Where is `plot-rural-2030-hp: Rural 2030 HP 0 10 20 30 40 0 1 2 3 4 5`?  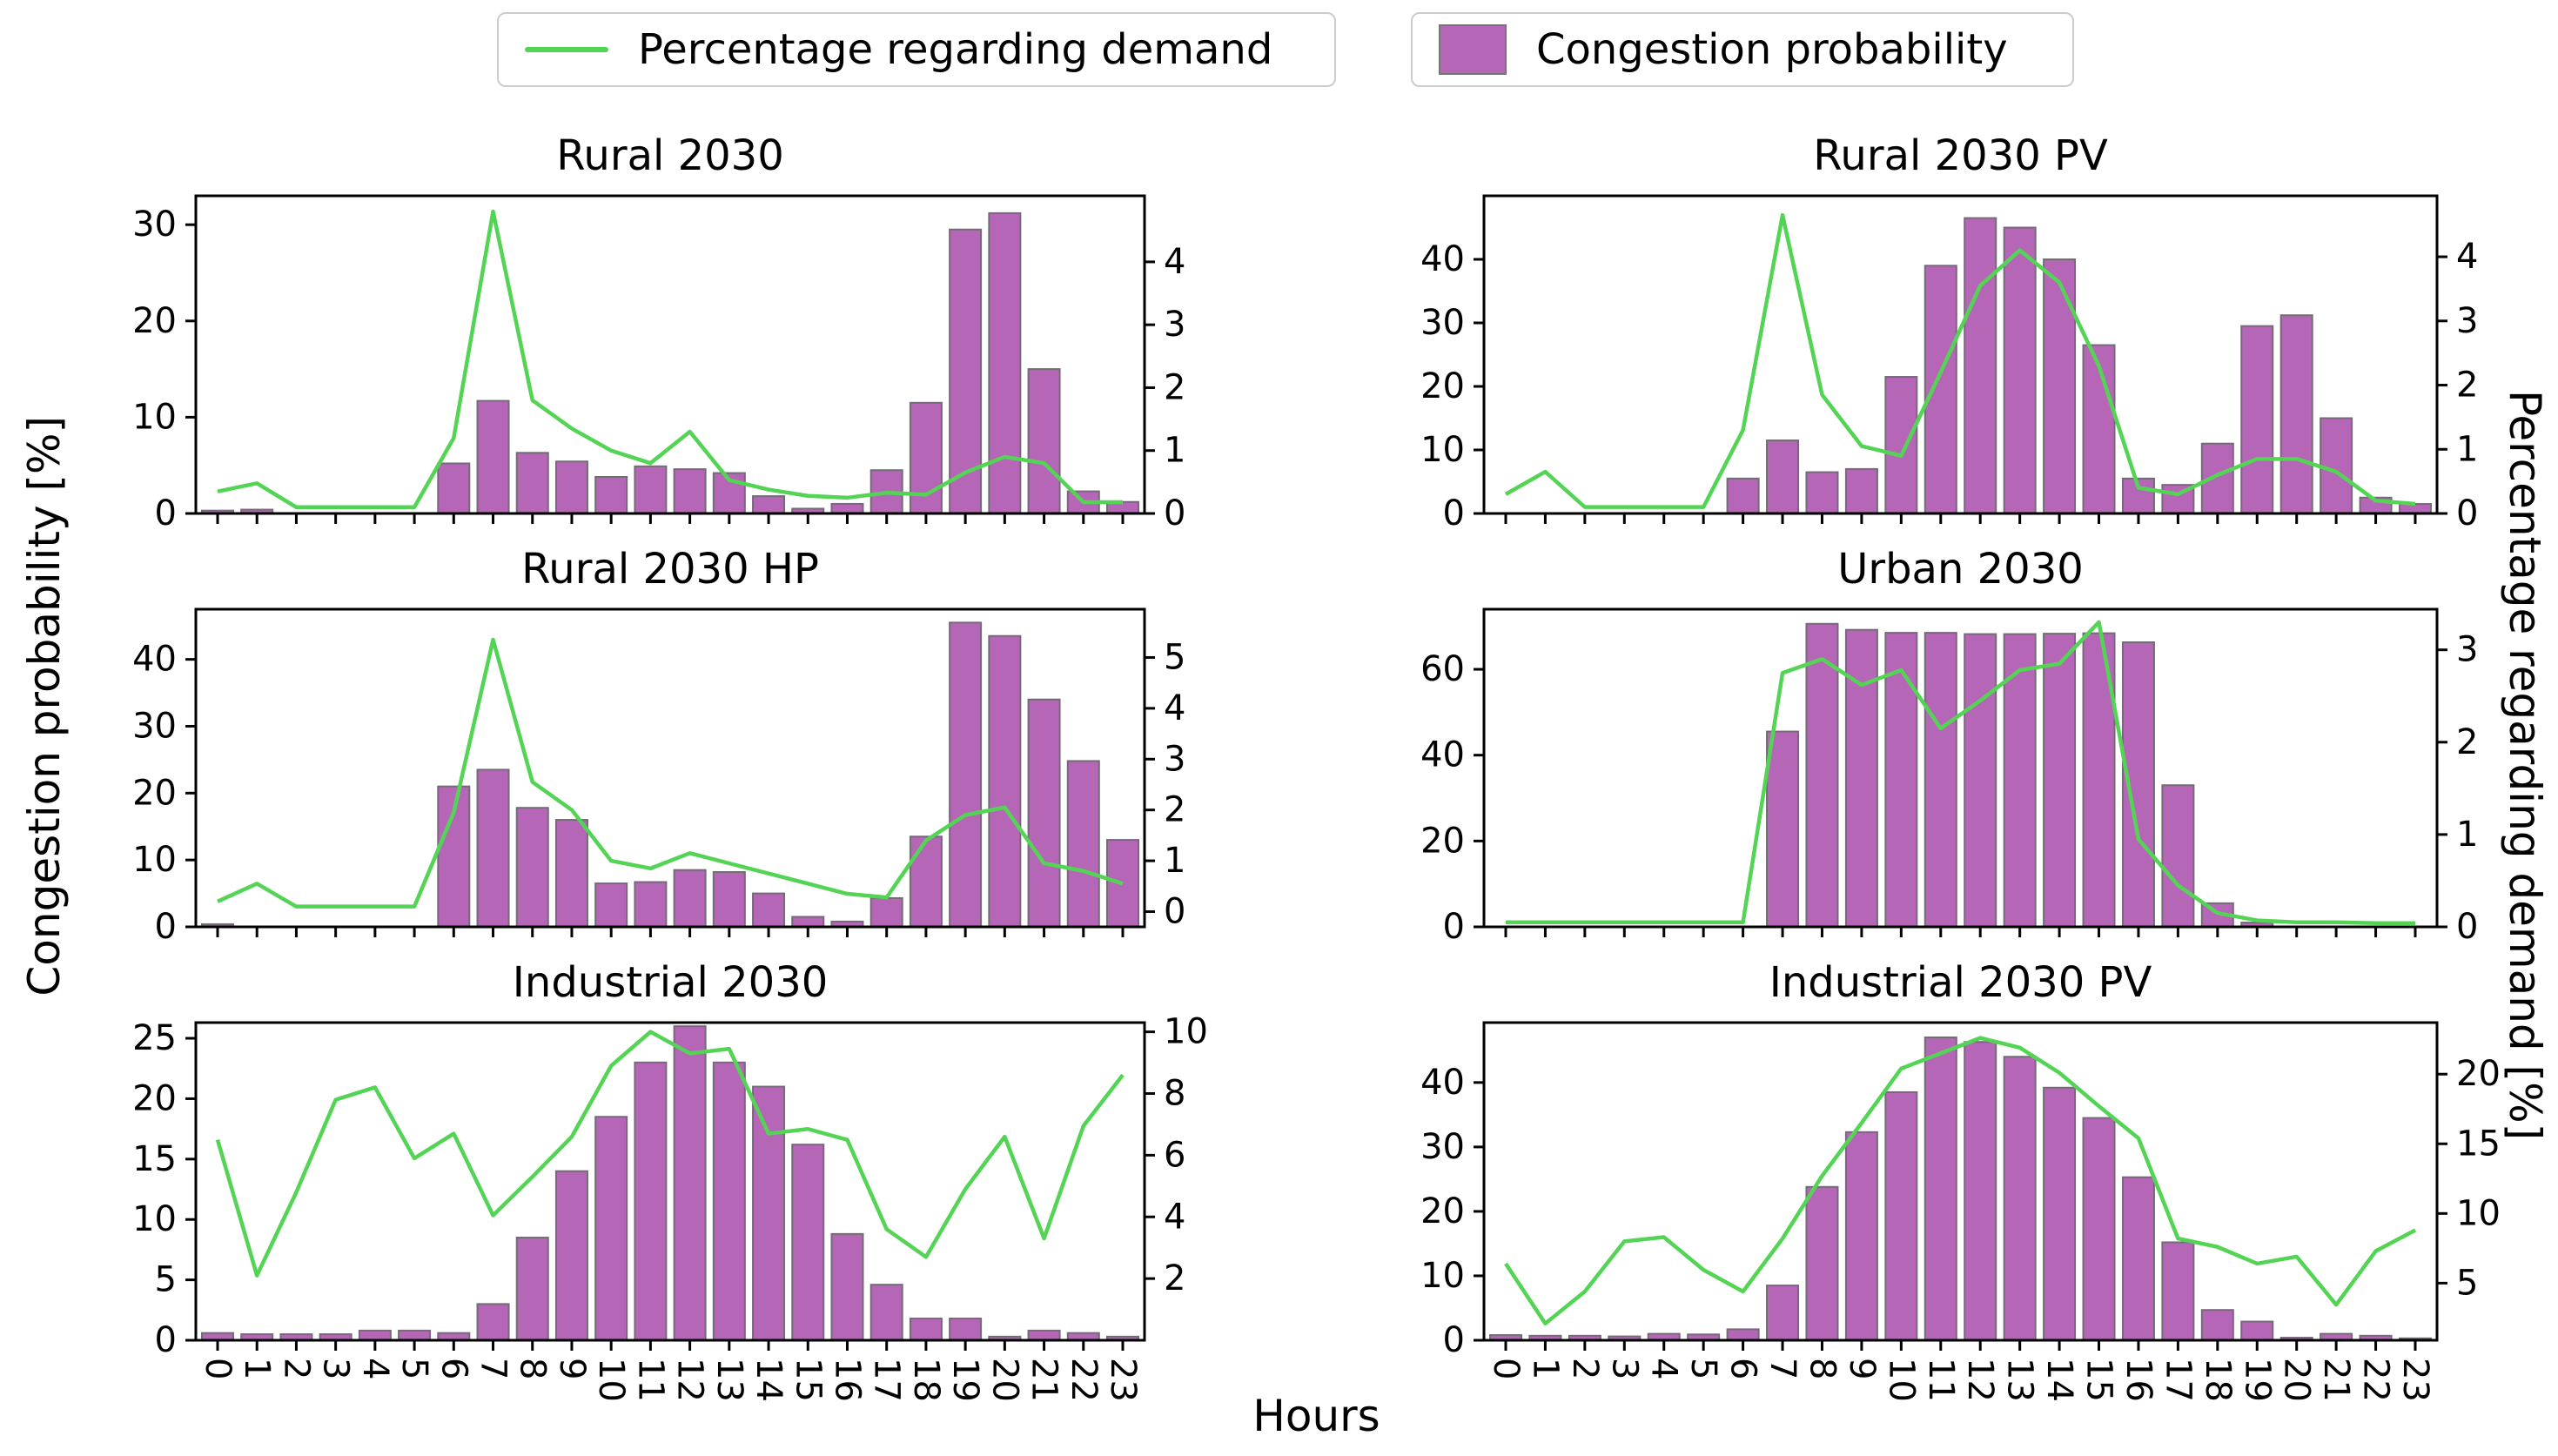
plot-rural-2030-hp: Rural 2030 HP 0 10 20 30 40 0 1 2 3 4 5 is located at coordinates (658, 746).